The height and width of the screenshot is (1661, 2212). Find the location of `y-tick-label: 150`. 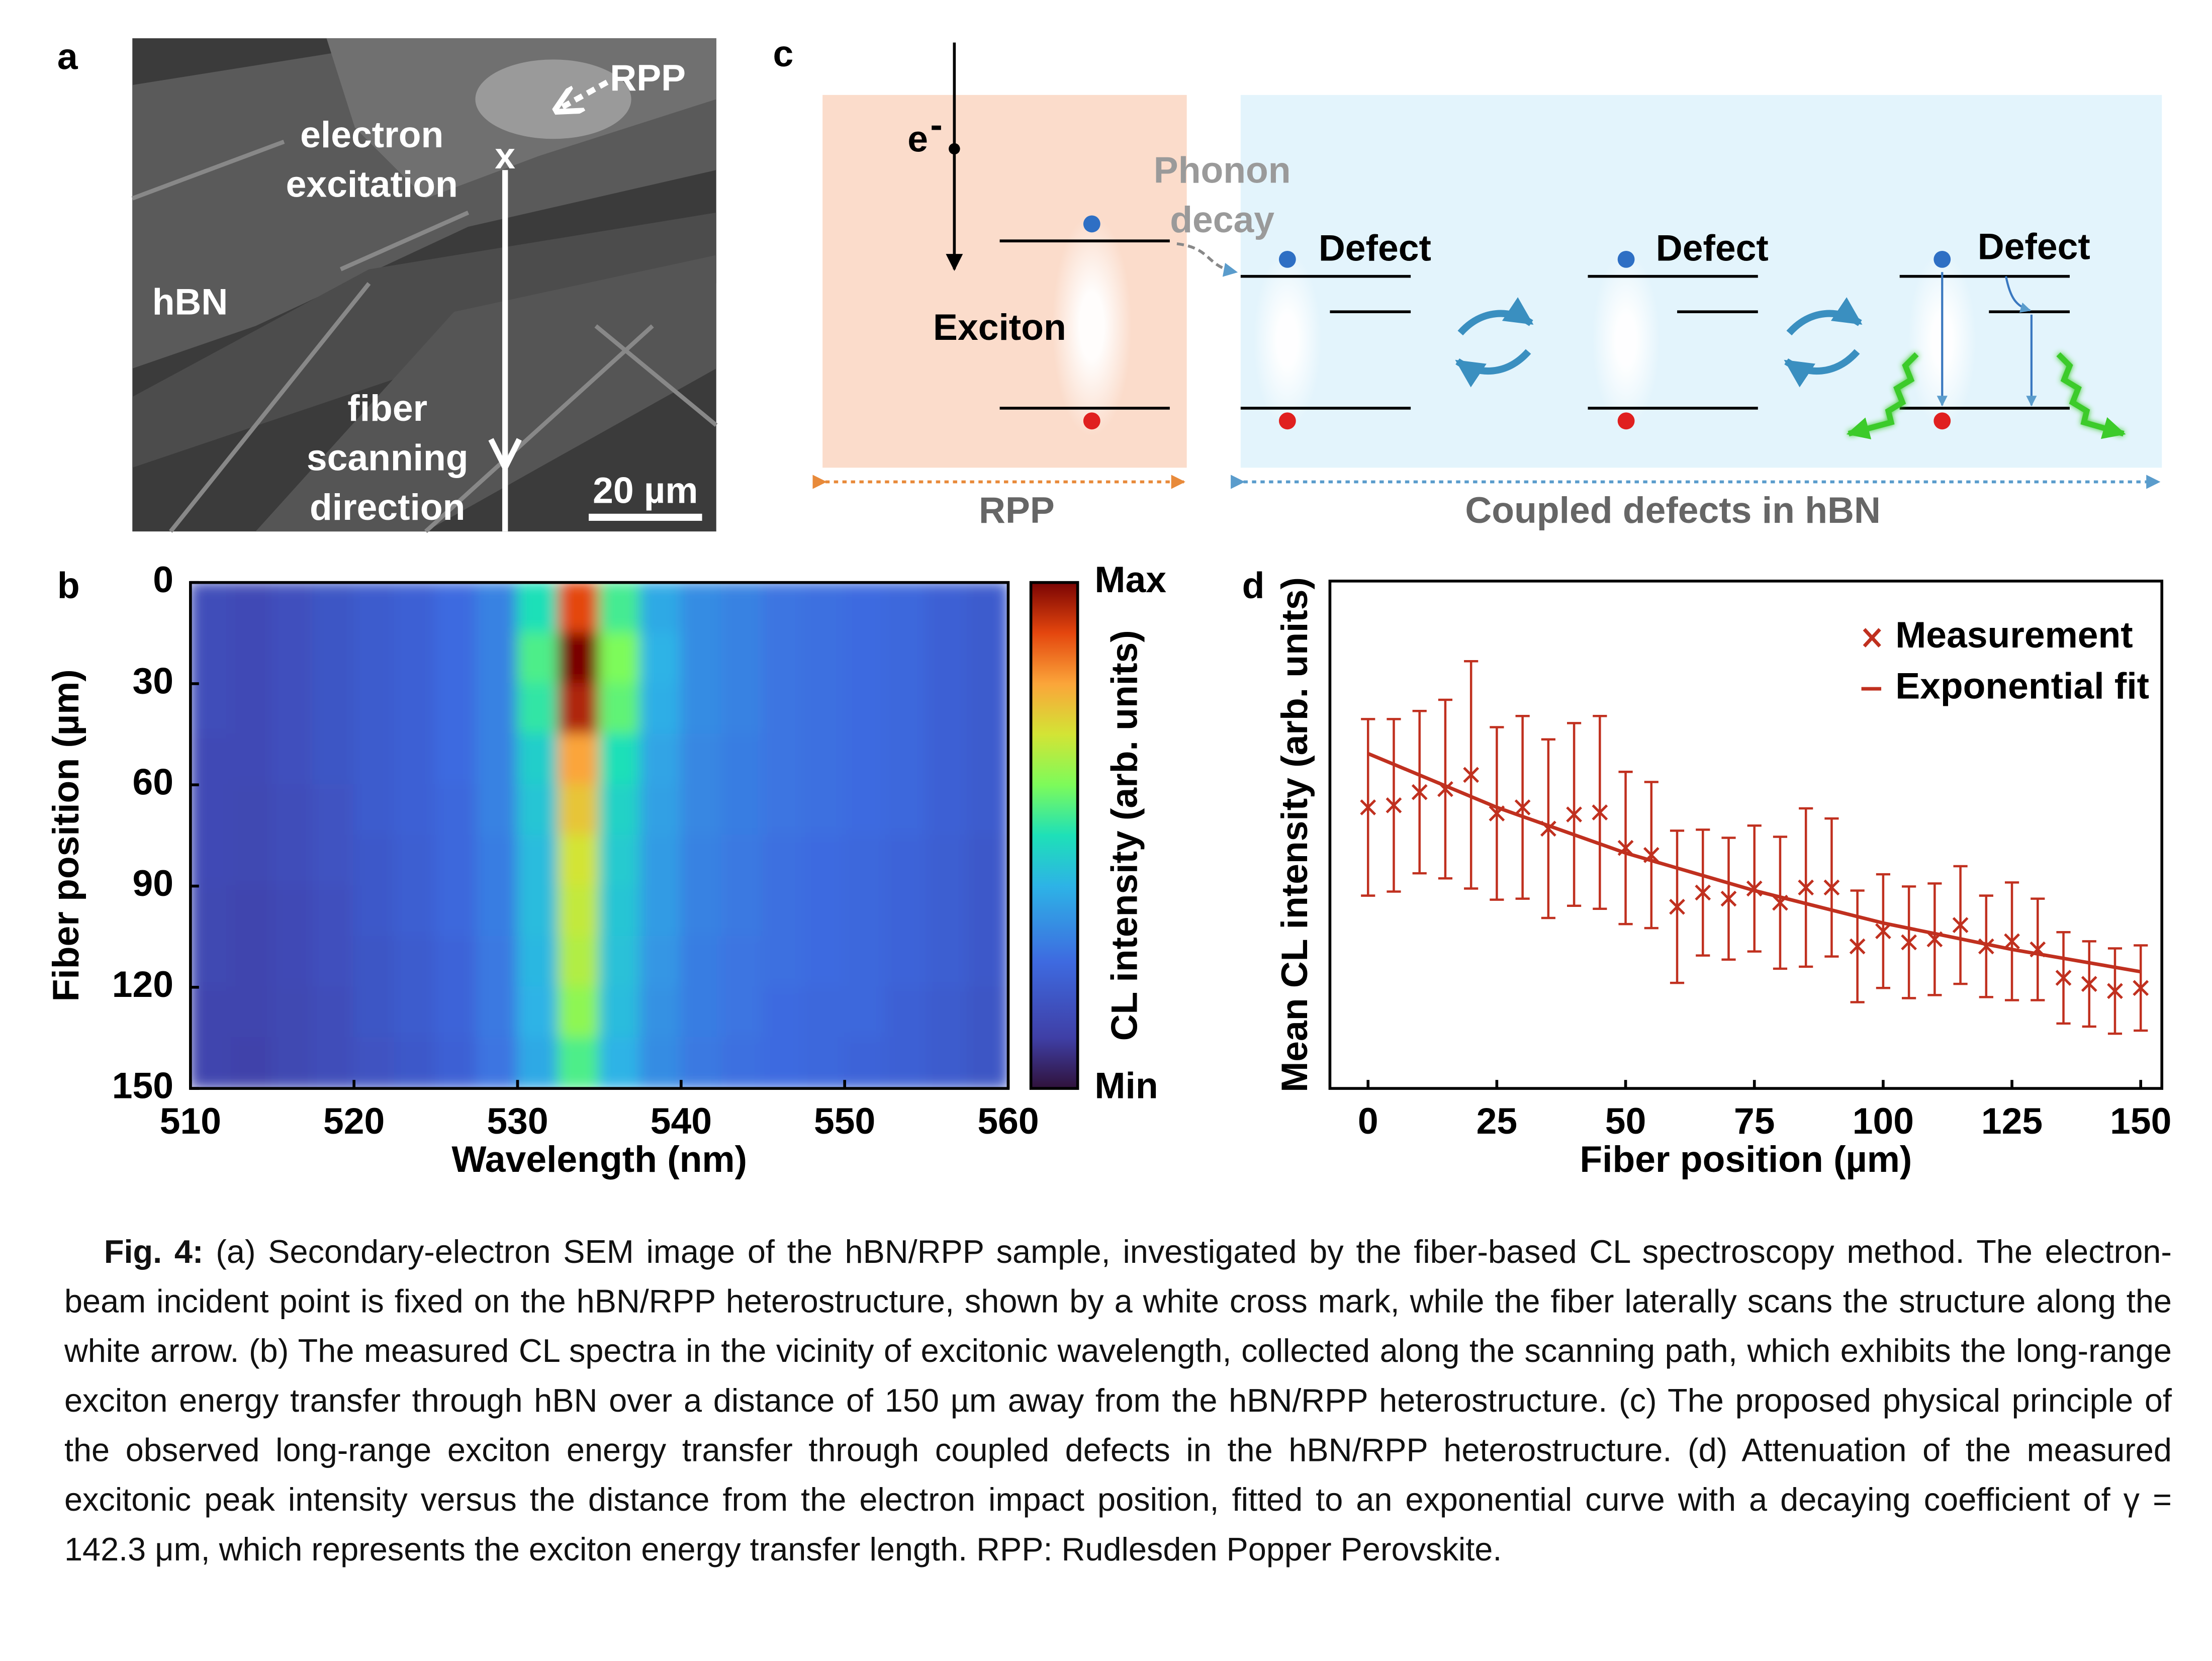

y-tick-label: 150 is located at coordinates (142, 1085).